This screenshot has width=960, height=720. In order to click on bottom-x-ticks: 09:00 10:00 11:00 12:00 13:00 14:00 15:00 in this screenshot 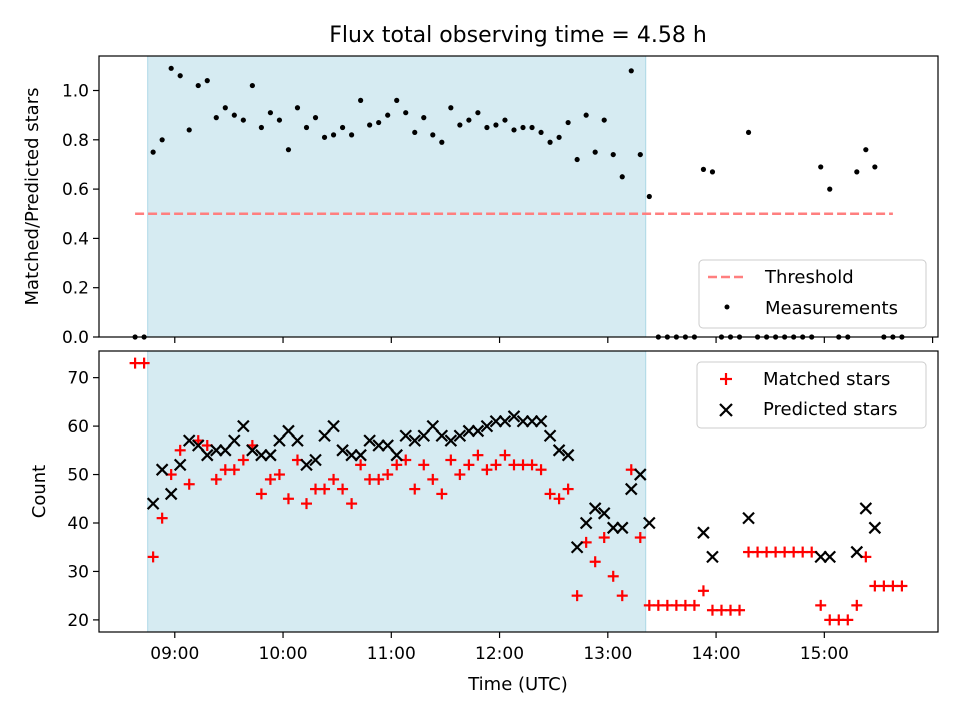, I will do `click(499, 648)`.